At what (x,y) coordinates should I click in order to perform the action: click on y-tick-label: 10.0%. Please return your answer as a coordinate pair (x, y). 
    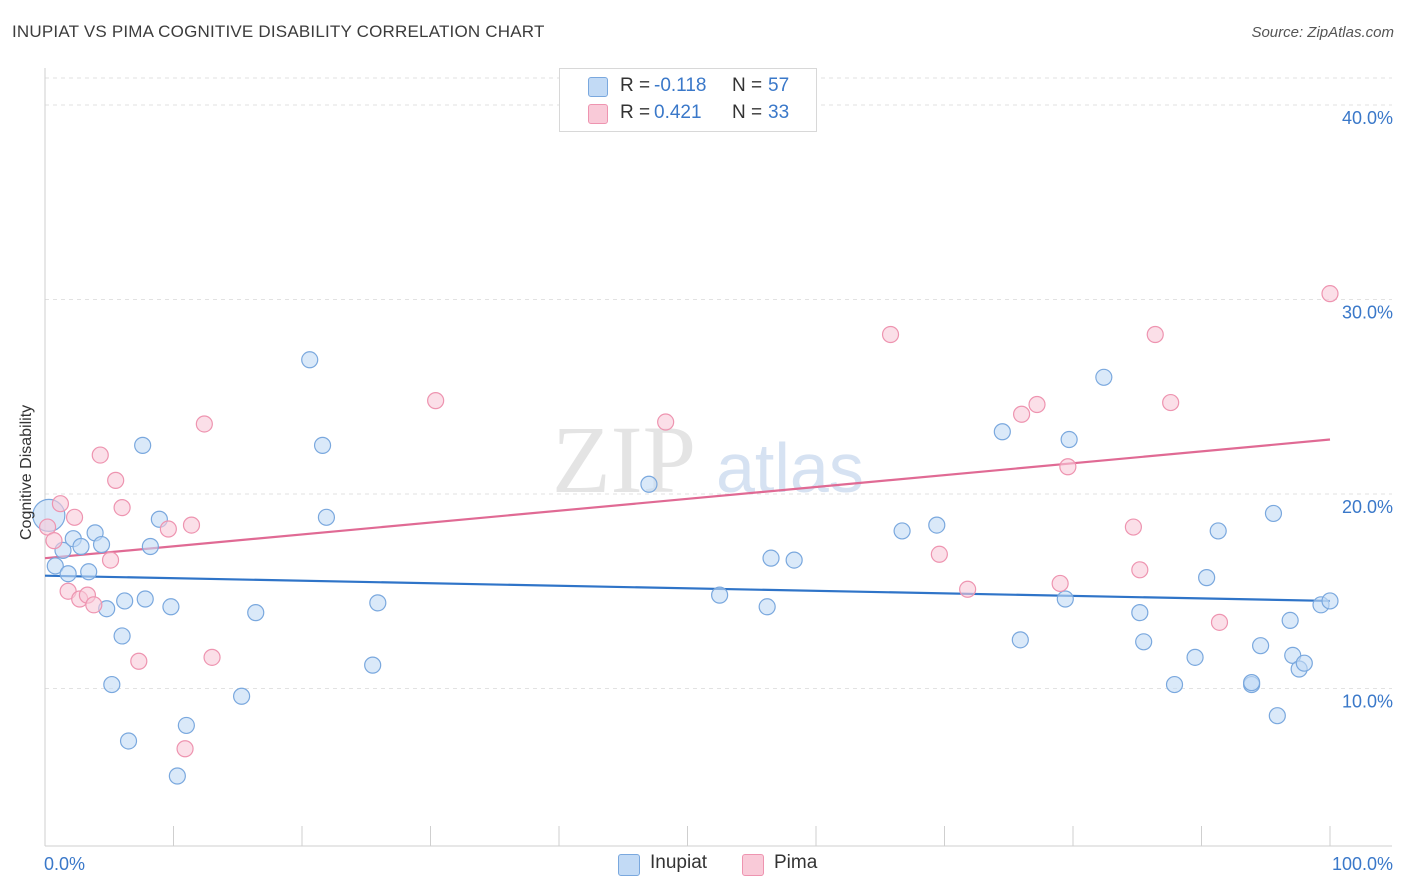
    Looking at the image, I should click on (1367, 701).